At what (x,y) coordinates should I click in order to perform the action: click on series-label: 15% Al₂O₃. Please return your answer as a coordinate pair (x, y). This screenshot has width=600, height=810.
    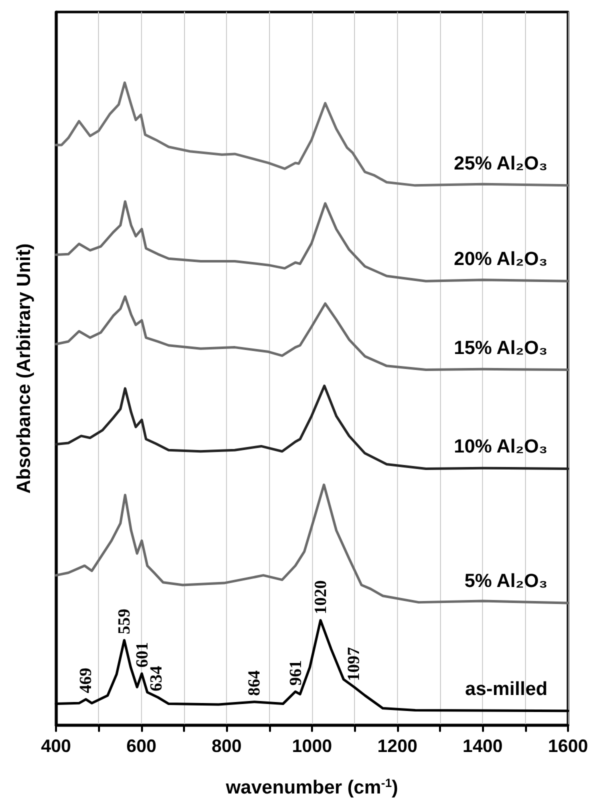
    Looking at the image, I should click on (501, 348).